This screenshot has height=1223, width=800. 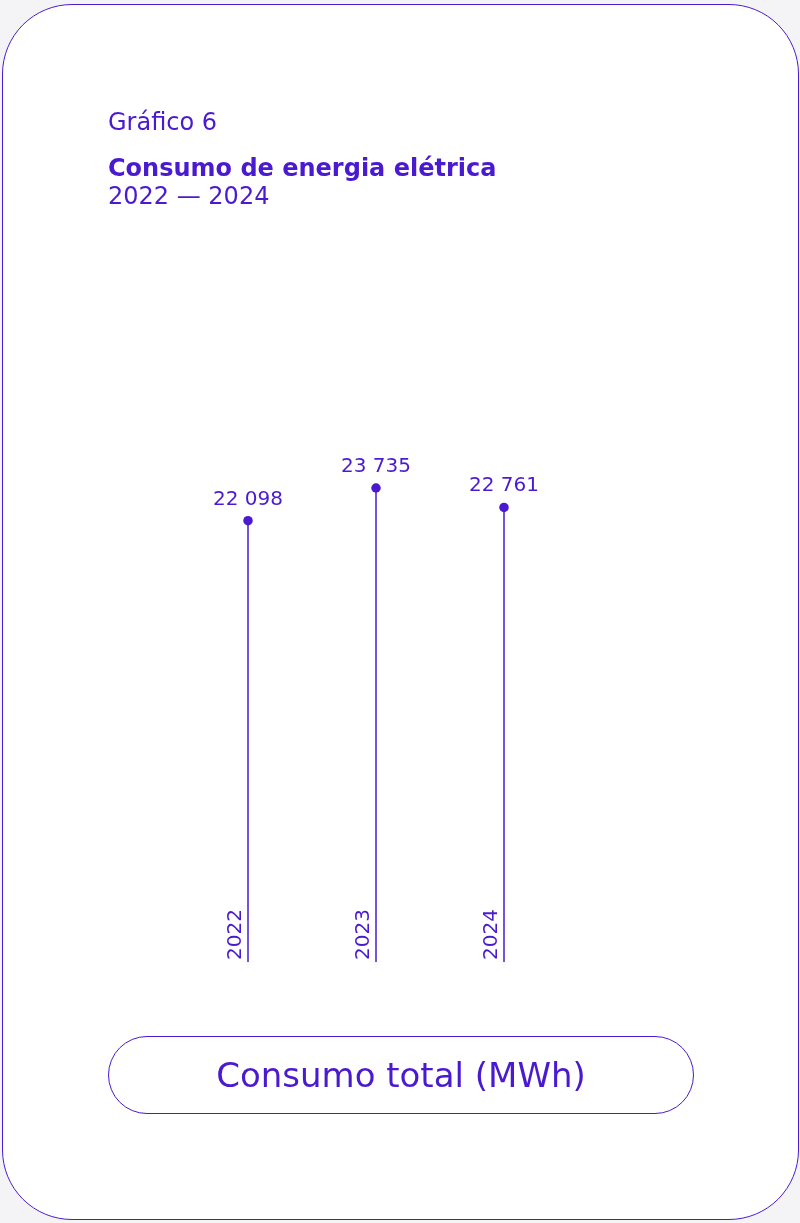 What do you see at coordinates (189, 196) in the screenshot?
I see `chart-subtitle: 2022 — 2024` at bounding box center [189, 196].